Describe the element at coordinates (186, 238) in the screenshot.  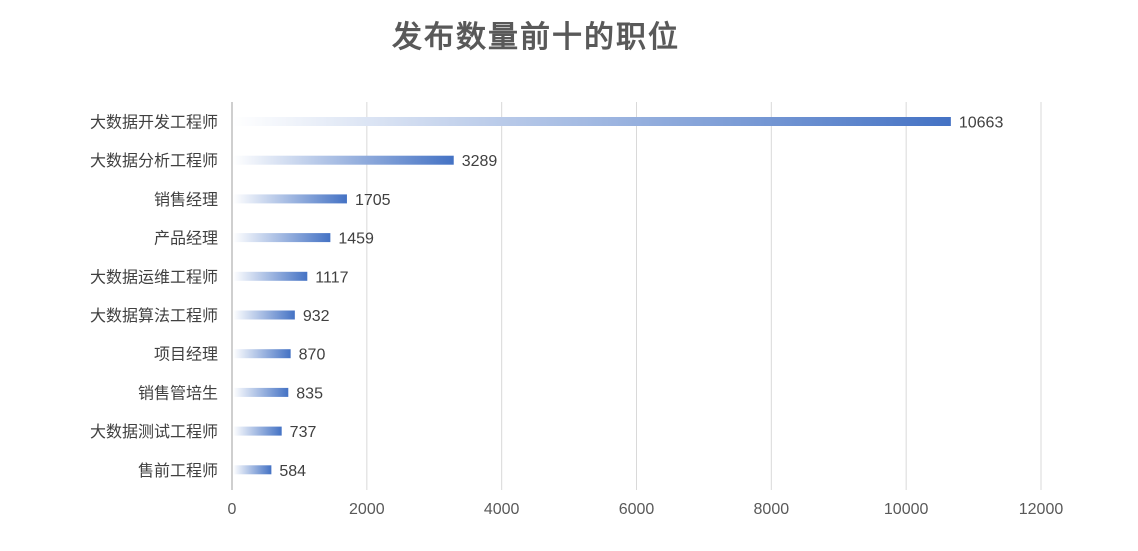
I see `category-label: 产品经理` at that location.